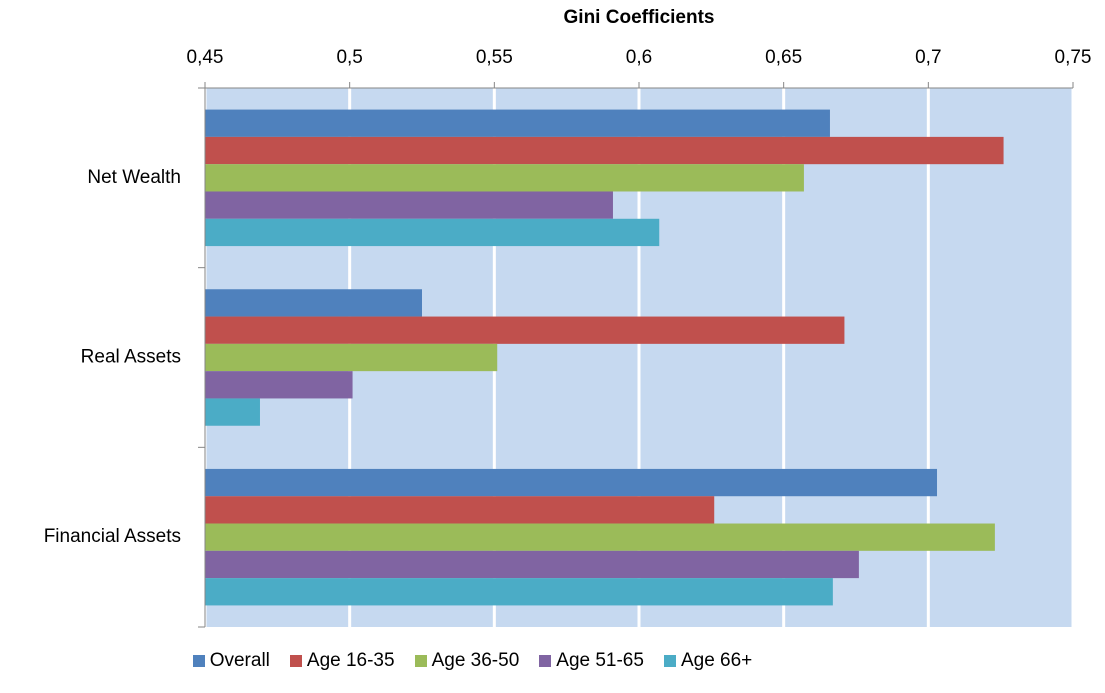 Image resolution: width=1105 pixels, height=693 pixels. I want to click on legend-label: Age 66+, so click(716, 660).